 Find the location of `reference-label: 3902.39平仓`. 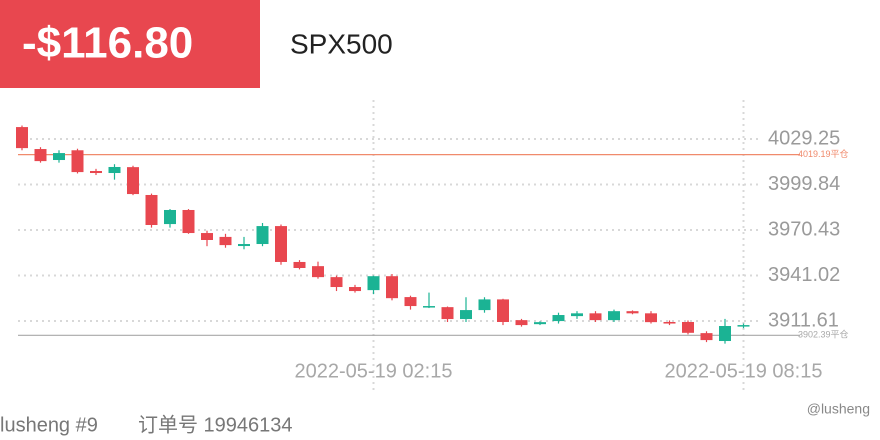

reference-label: 3902.39平仓 is located at coordinates (823, 334).